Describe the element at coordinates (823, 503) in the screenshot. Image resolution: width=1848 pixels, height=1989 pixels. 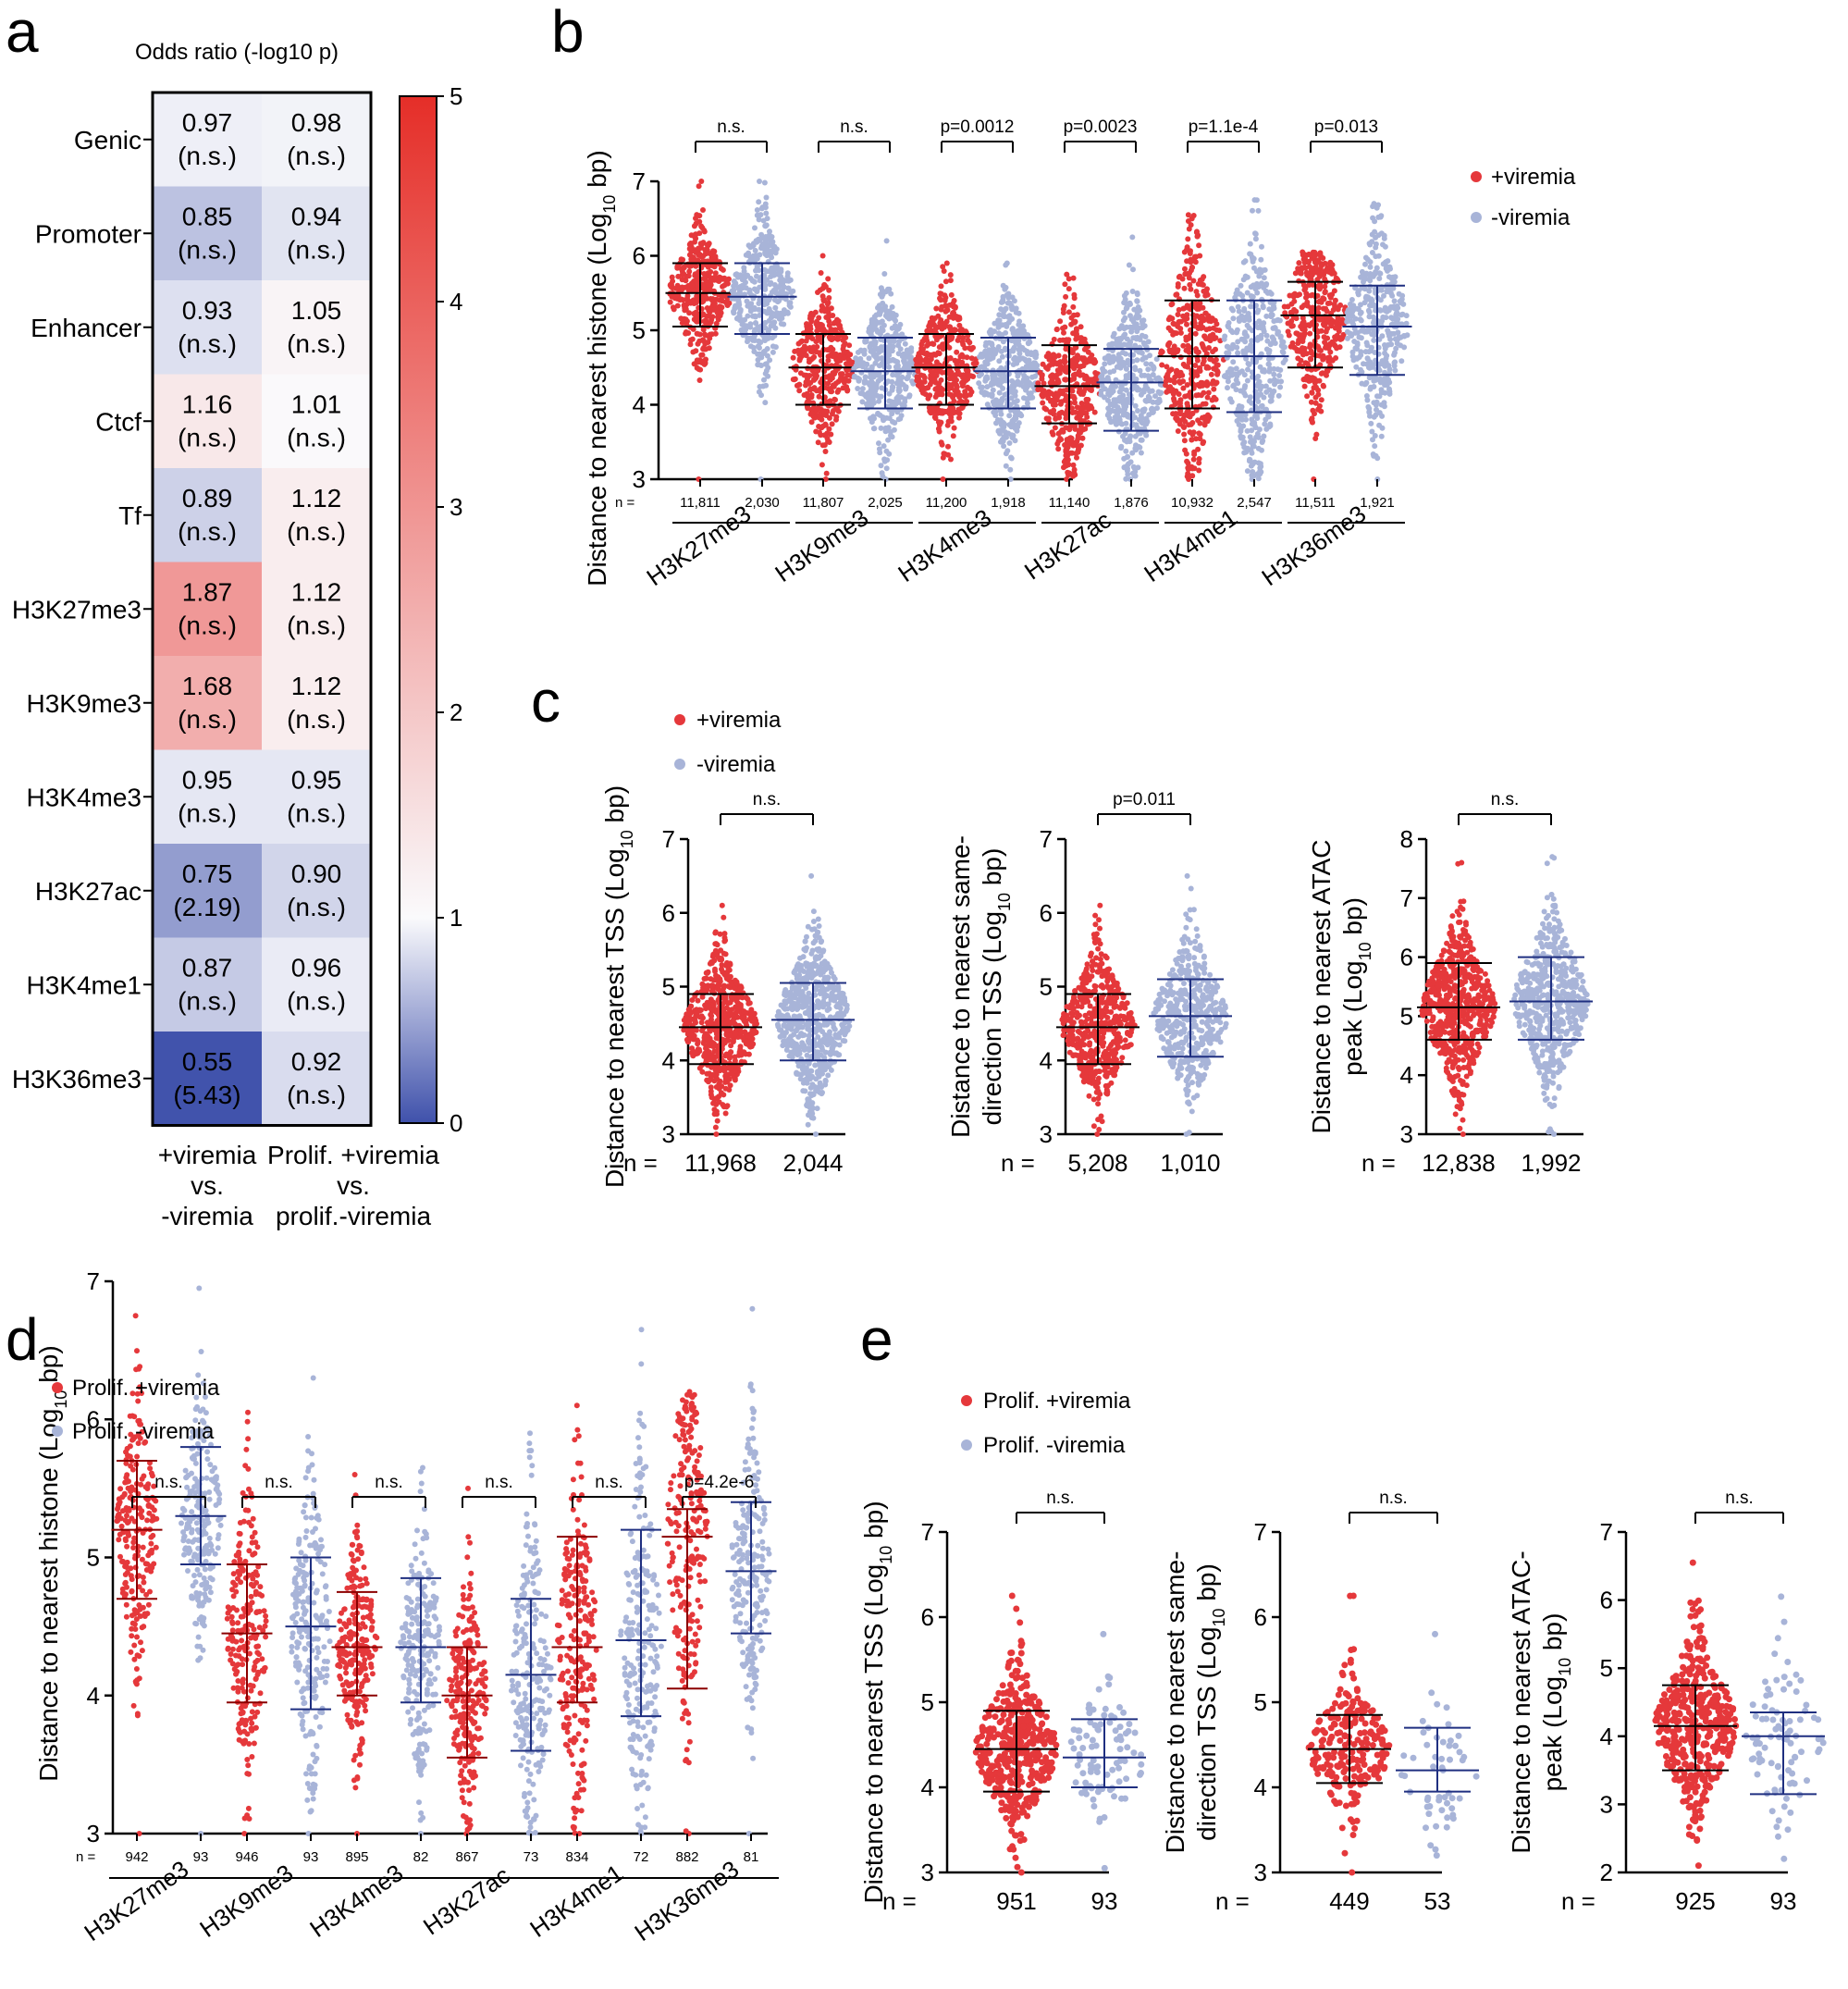
I see `b-n-value: 11,807` at that location.